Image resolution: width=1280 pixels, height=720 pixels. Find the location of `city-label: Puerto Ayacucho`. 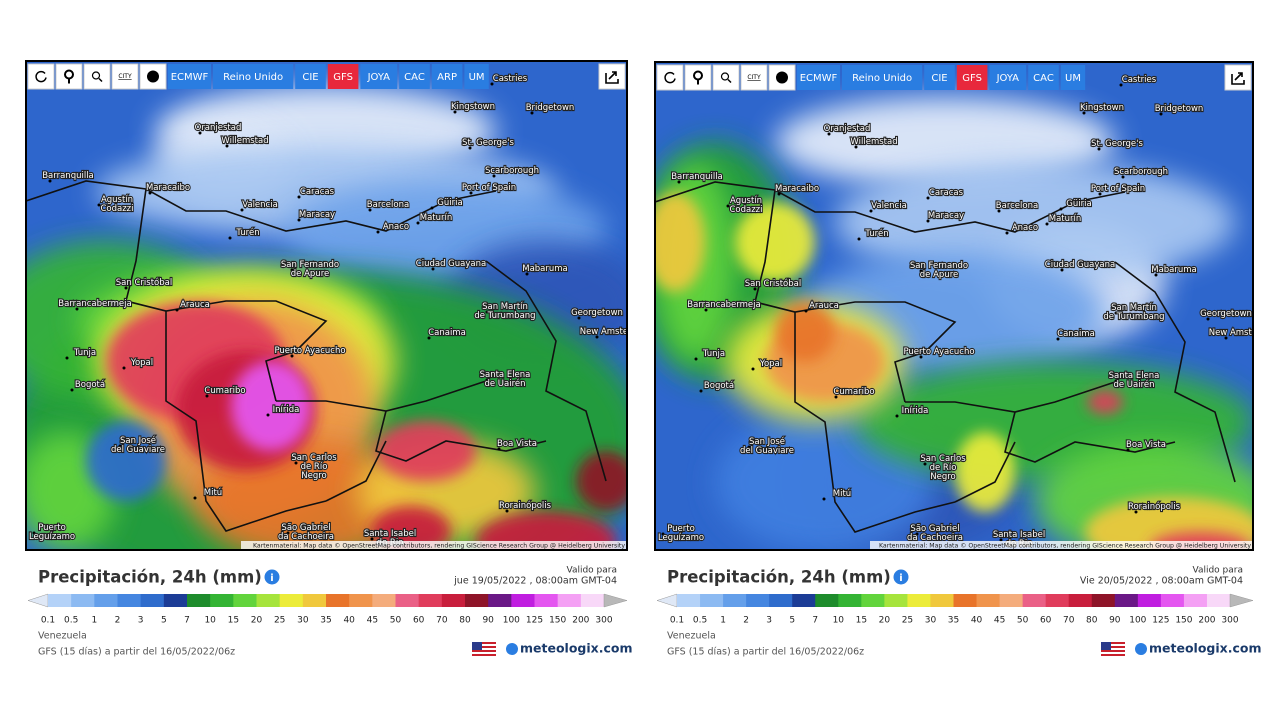

city-label: Puerto Ayacucho is located at coordinates (309, 351).